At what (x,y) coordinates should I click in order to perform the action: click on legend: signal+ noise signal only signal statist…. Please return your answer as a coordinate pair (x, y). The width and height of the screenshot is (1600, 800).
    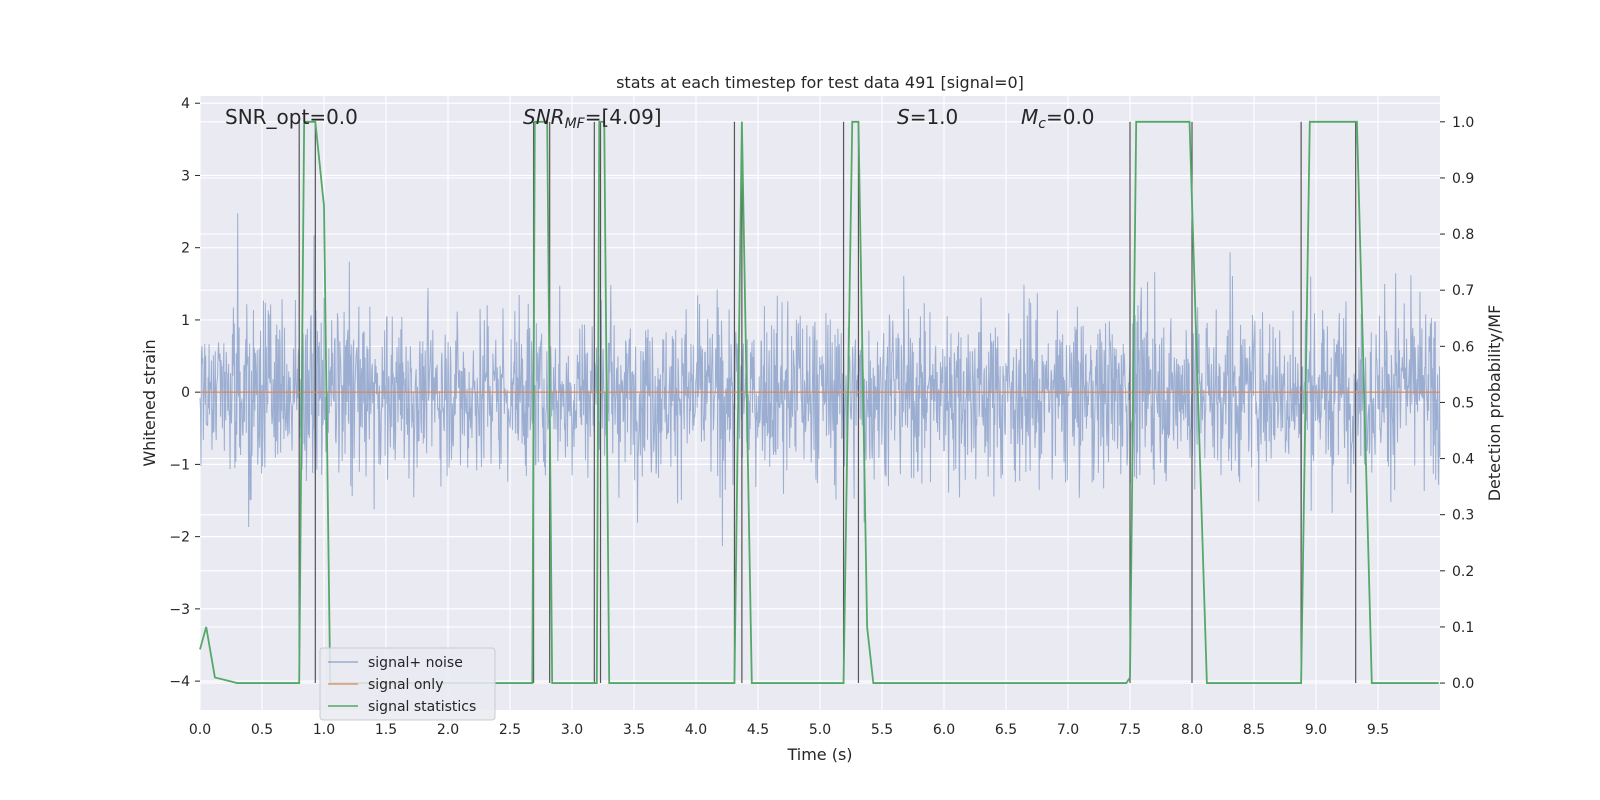
    Looking at the image, I should click on (407, 684).